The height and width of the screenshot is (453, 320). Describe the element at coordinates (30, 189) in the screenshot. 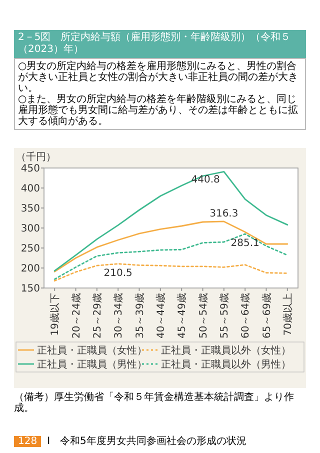

I see `y-tick-label: 400` at that location.